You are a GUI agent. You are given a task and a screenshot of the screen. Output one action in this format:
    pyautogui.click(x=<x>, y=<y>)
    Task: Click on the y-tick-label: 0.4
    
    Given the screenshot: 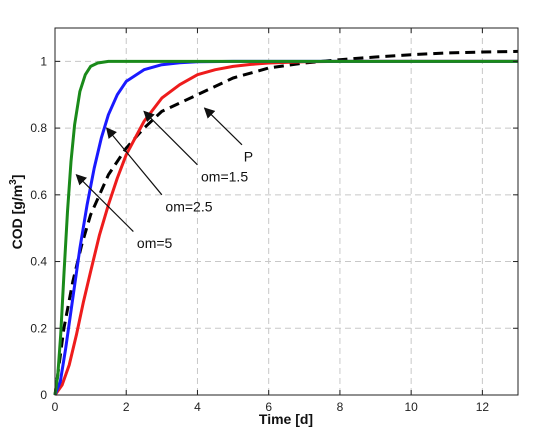 What is the action you would take?
    pyautogui.click(x=38, y=262)
    